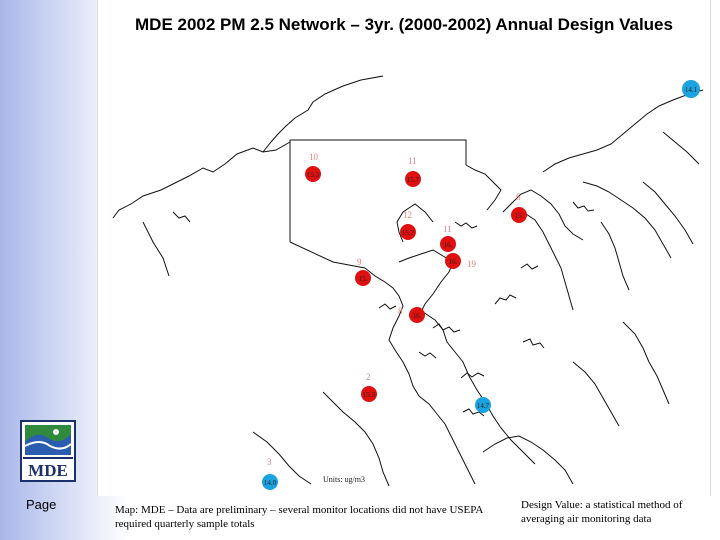  What do you see at coordinates (48, 470) in the screenshot?
I see `logo-text: MDE` at bounding box center [48, 470].